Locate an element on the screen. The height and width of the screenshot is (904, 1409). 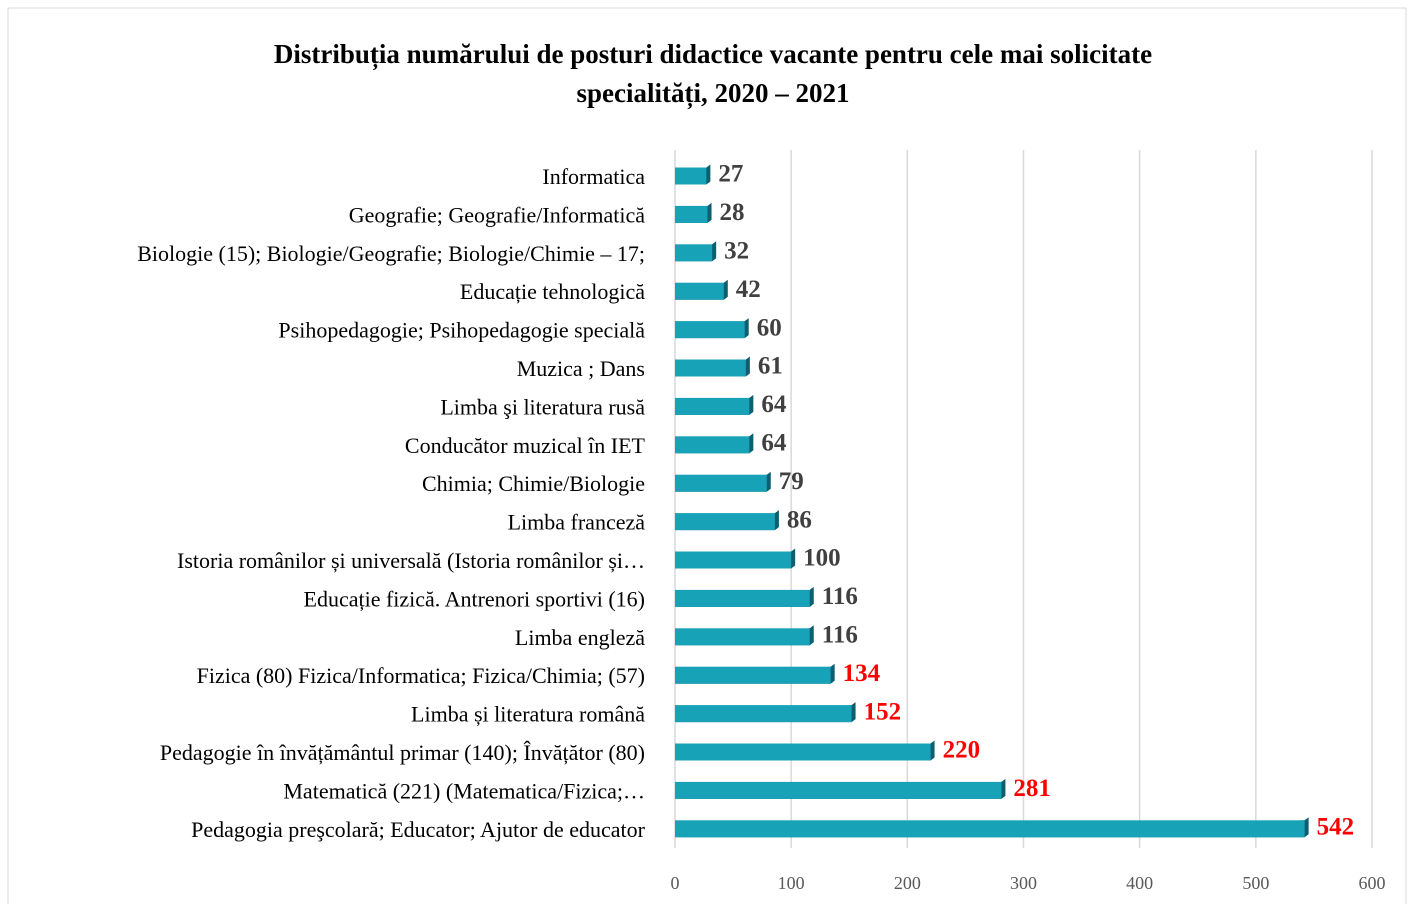
data-label: 220 is located at coordinates (962, 750).